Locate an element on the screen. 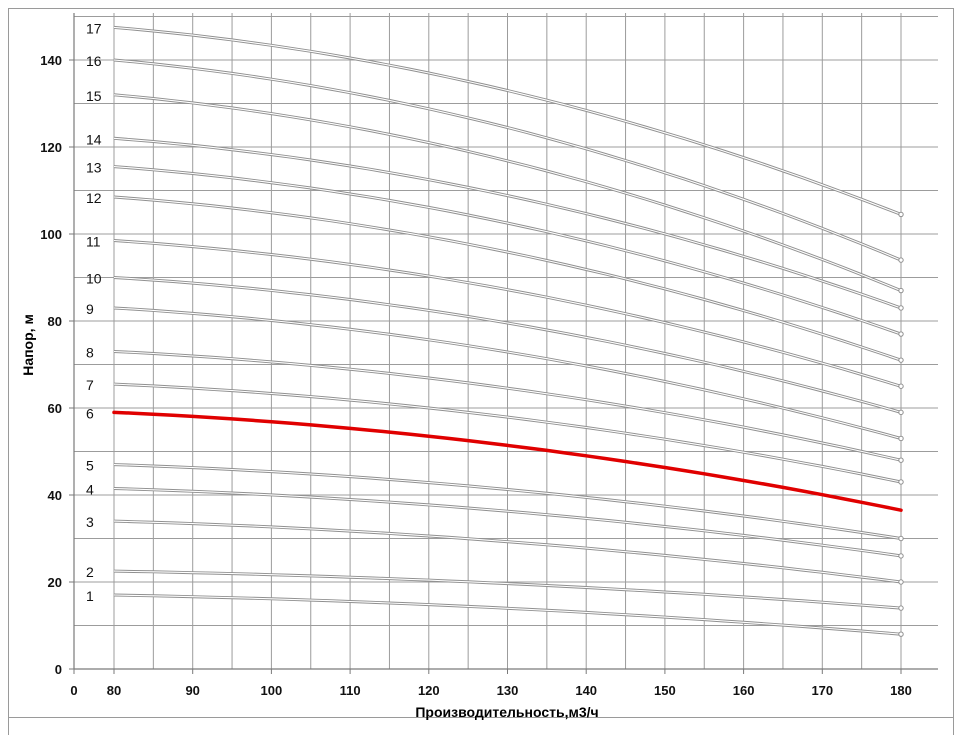 This screenshot has height=735, width=962. curve-number-label: 7 is located at coordinates (90, 385).